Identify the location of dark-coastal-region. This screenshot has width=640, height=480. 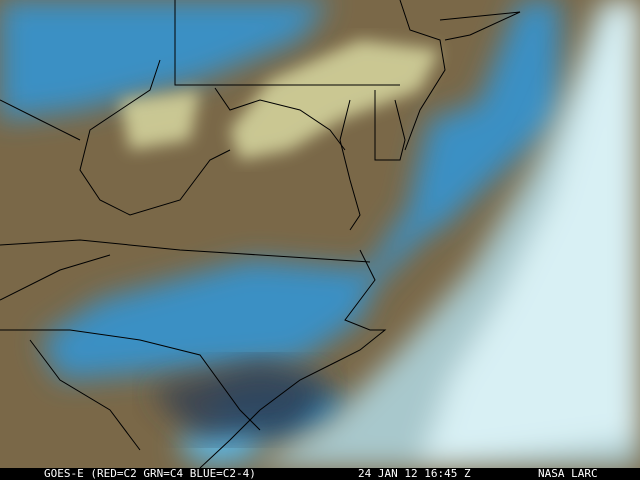
(240, 400).